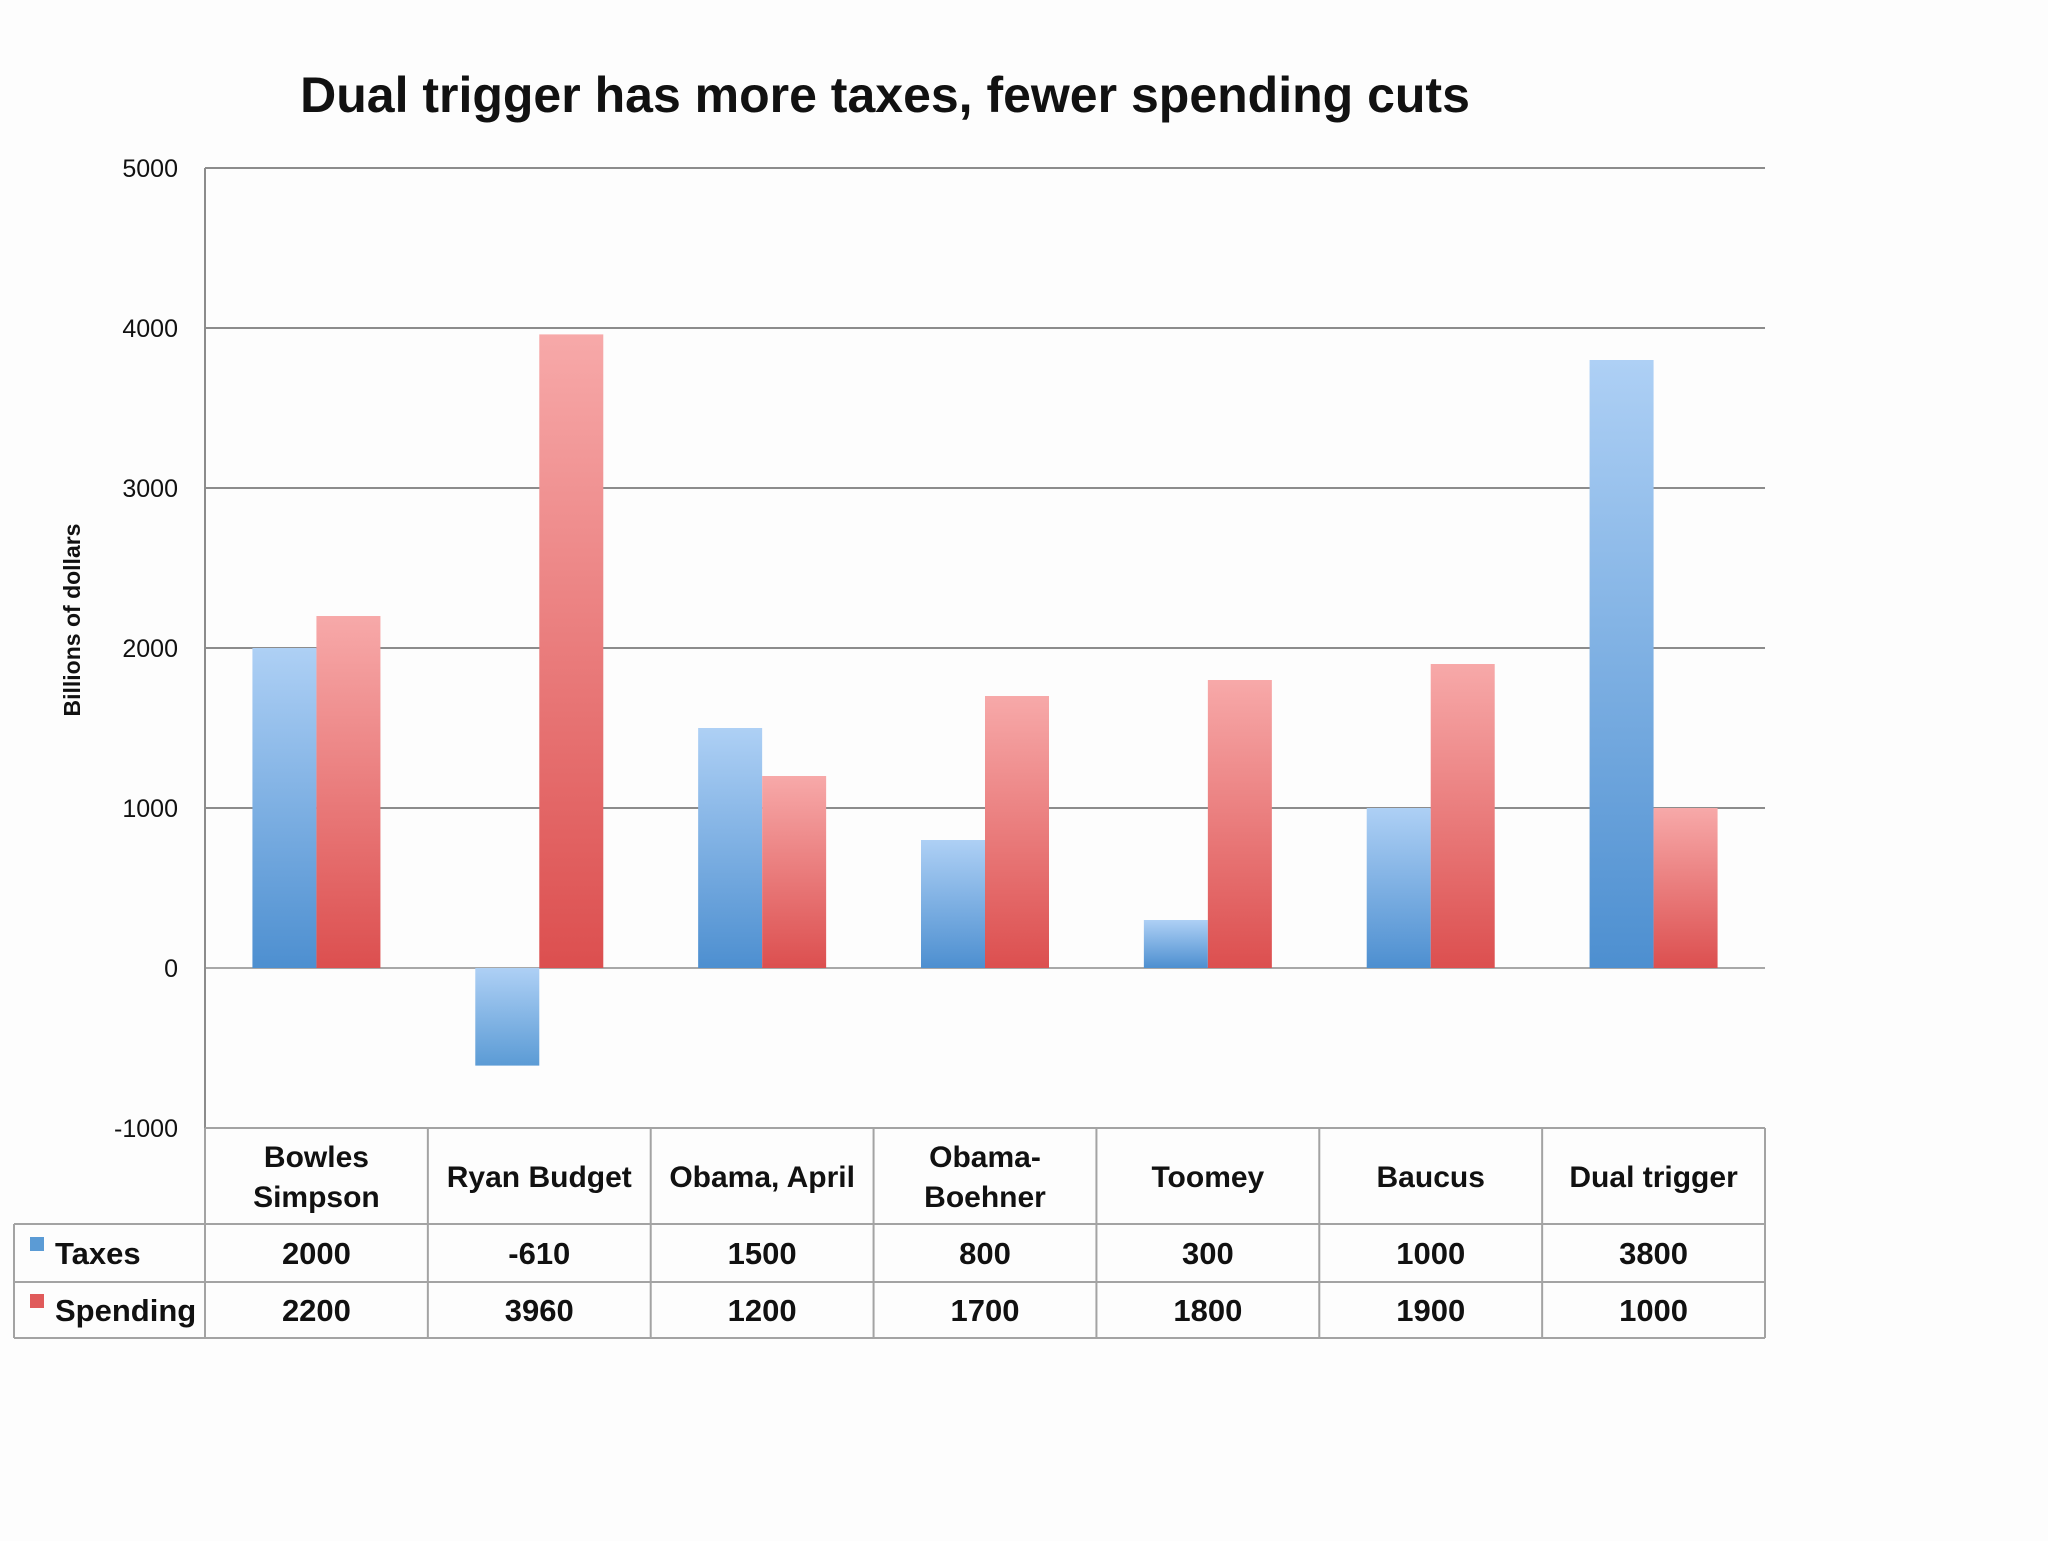 This screenshot has height=1541, width=2048. I want to click on category-label: Obama, April, so click(762, 1177).